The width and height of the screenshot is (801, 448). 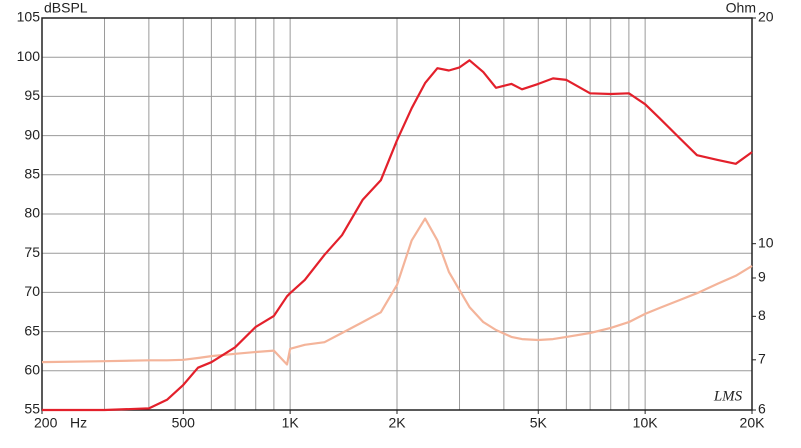 What do you see at coordinates (29, 56) in the screenshot?
I see `y-tick-label: 100` at bounding box center [29, 56].